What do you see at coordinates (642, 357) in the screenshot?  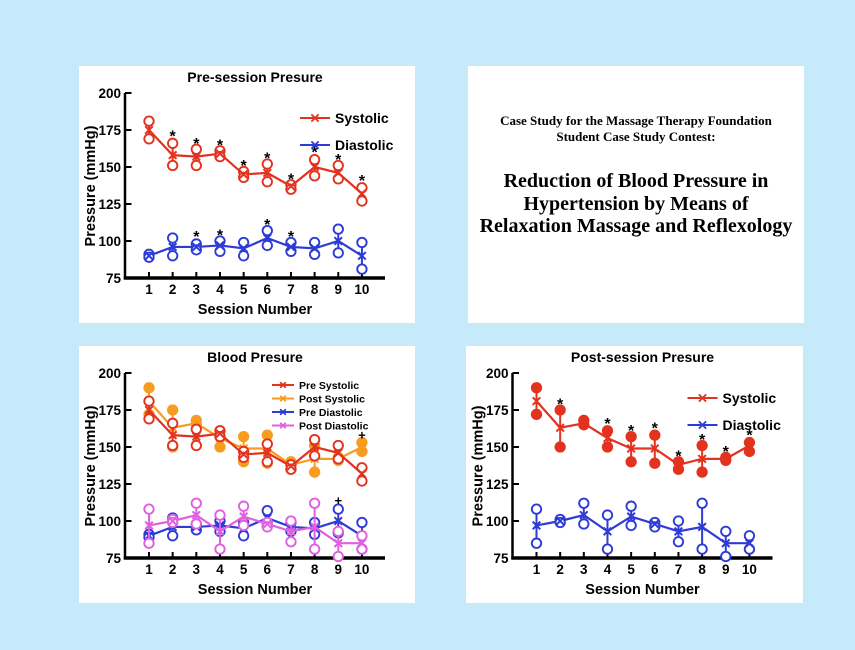 I see `chart-title: Post-session Presure` at bounding box center [642, 357].